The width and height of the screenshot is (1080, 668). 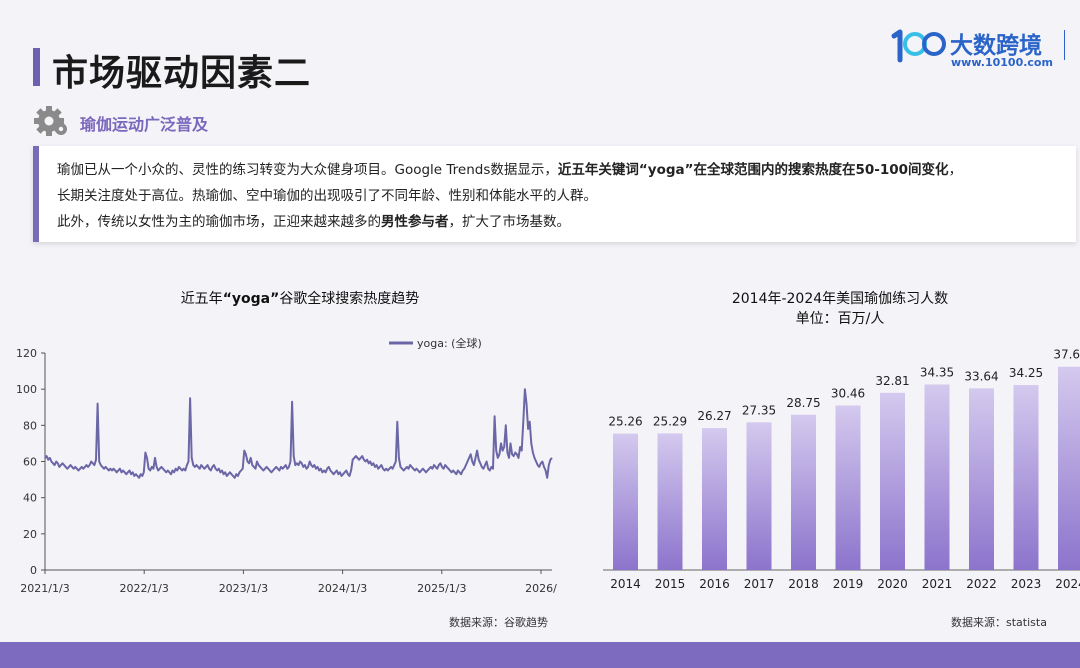 I want to click on logo-url: www.10100.com, so click(x=1002, y=62).